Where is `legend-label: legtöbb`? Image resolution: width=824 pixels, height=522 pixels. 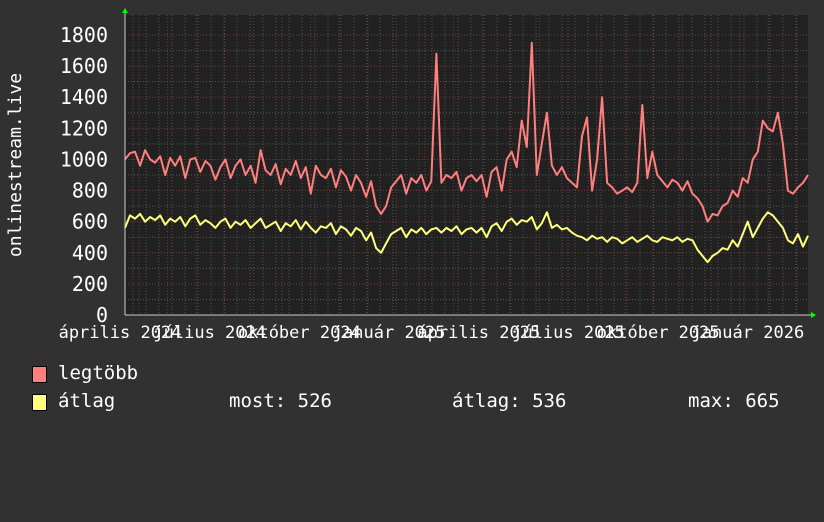 legend-label: legtöbb is located at coordinates (98, 373).